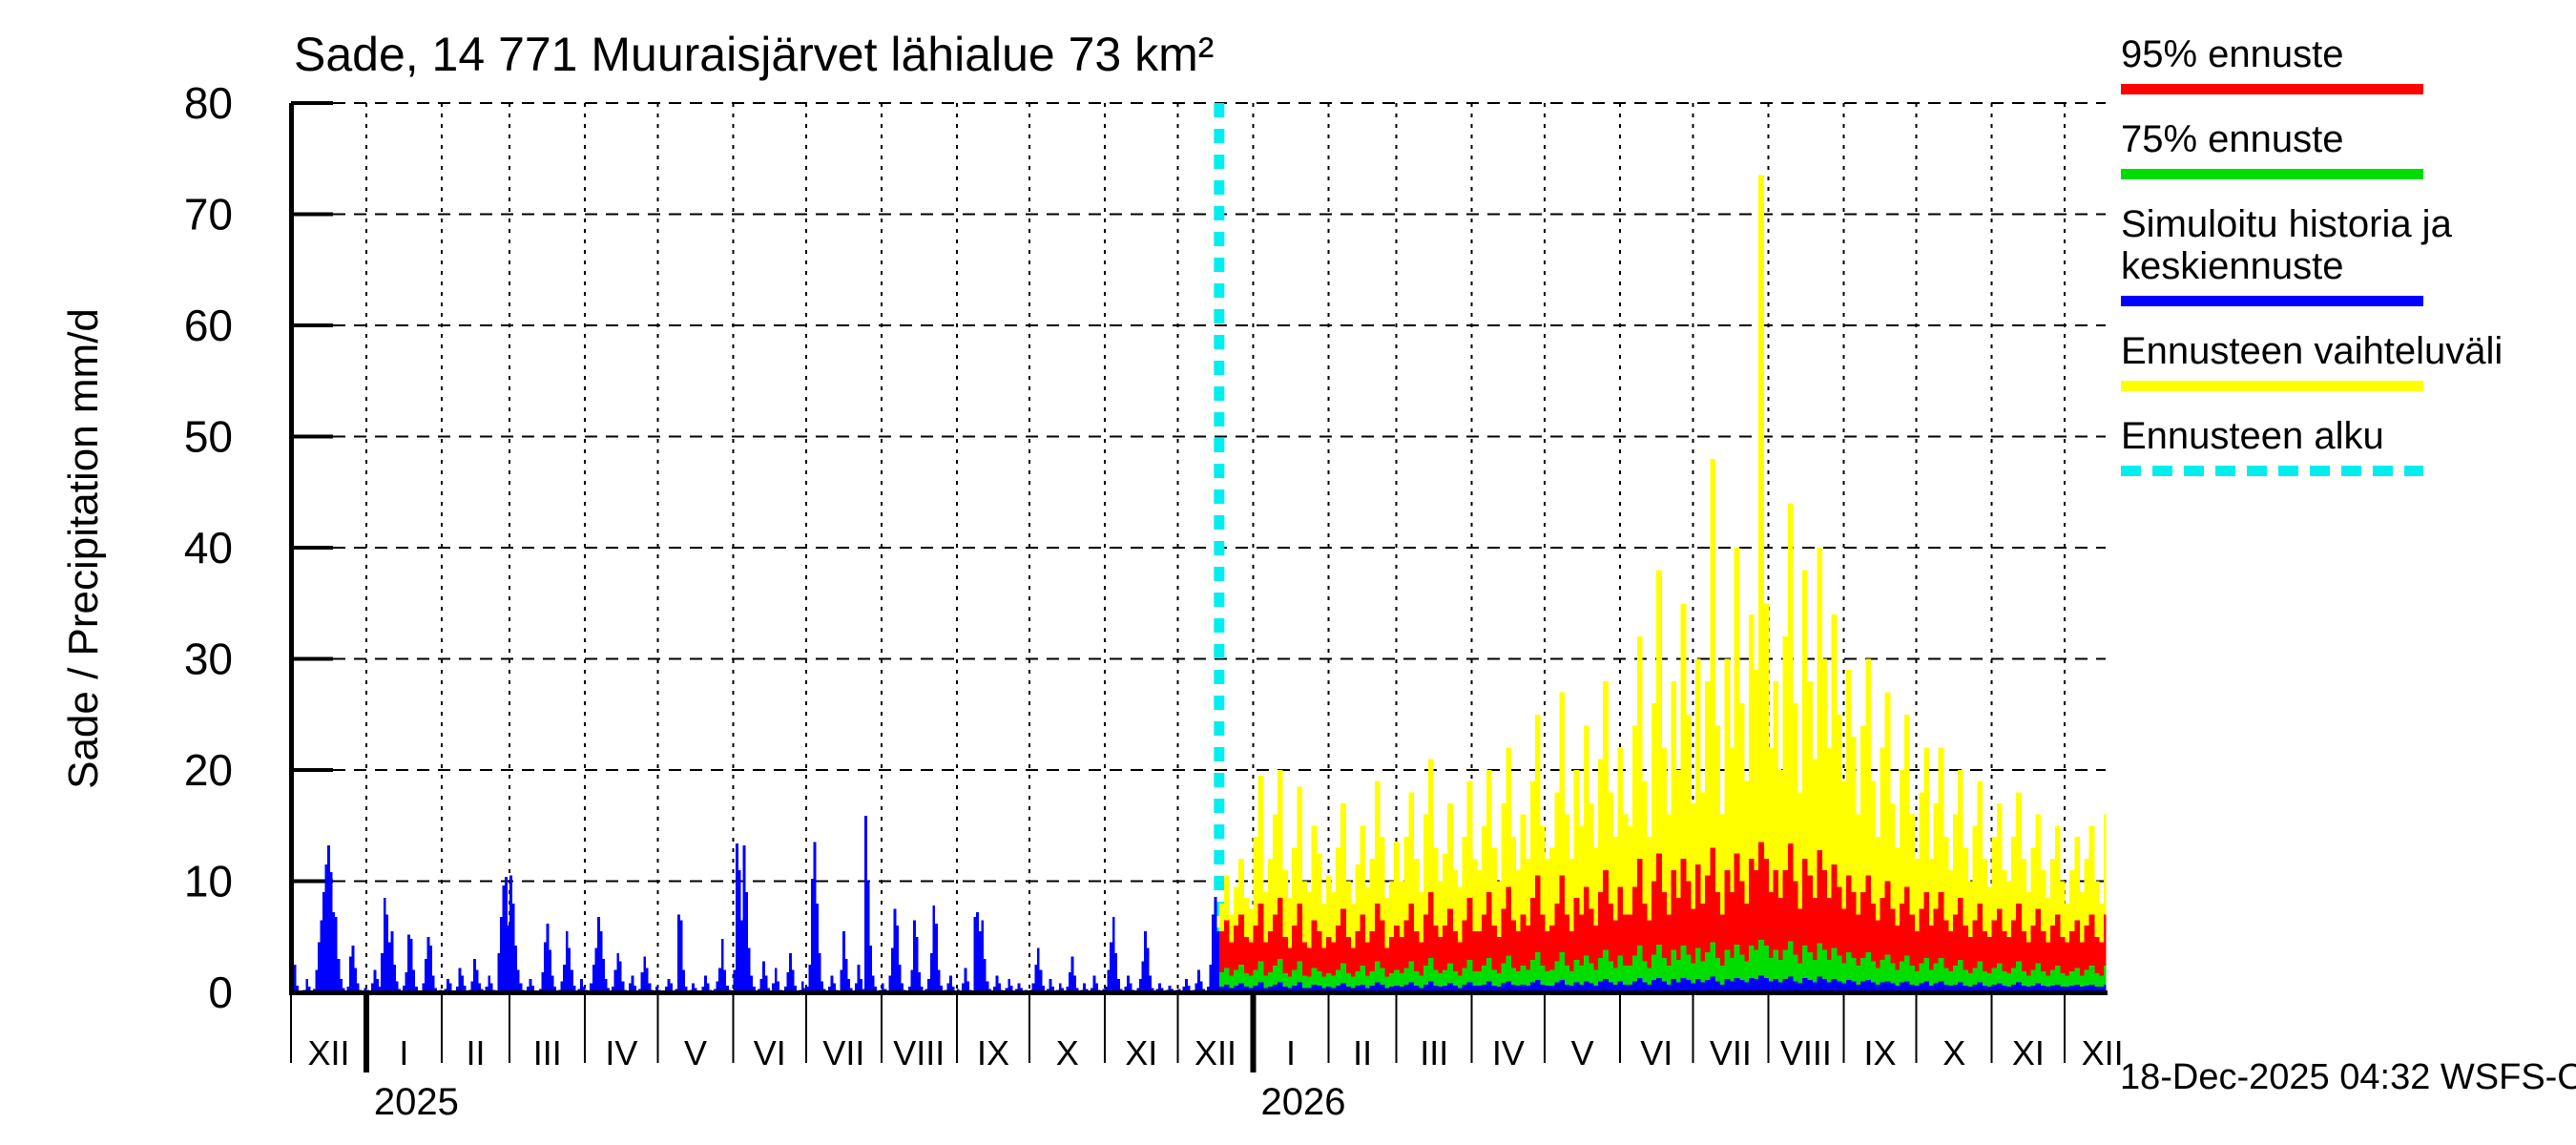 Image resolution: width=2576 pixels, height=1145 pixels. I want to click on legend-item-2: Simuloitu historia ja keskiennuste, so click(2345, 255).